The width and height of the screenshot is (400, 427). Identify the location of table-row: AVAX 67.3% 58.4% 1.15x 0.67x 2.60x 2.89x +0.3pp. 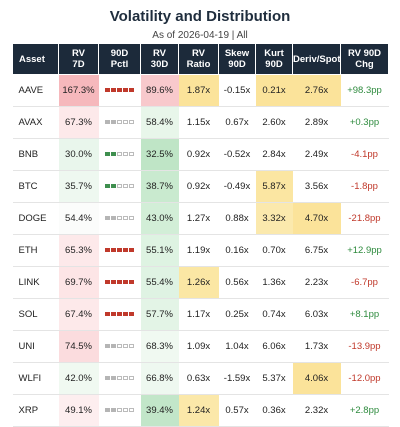
(200, 122).